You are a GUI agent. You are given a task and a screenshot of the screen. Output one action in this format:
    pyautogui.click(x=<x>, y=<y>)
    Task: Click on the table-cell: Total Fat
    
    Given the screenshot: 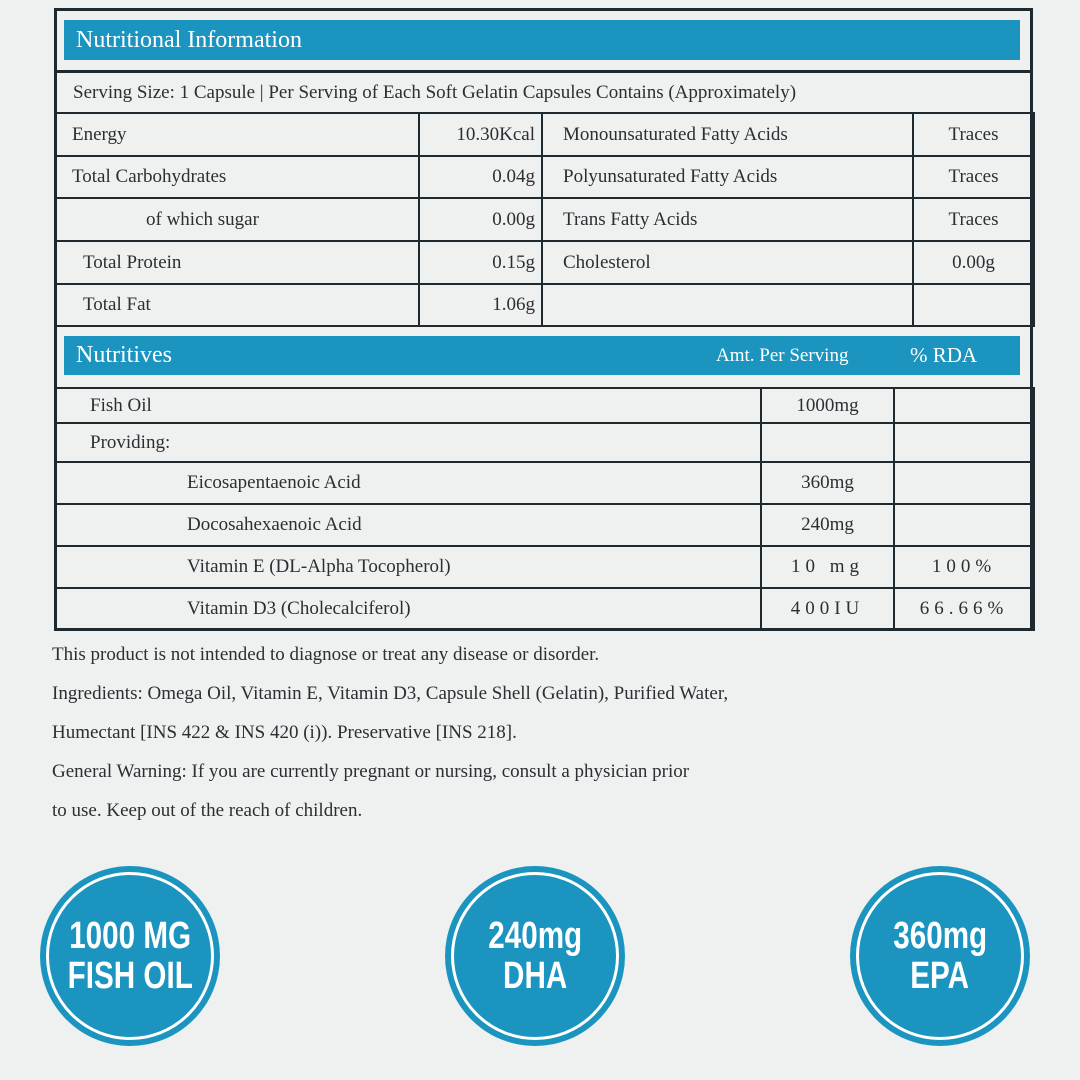 What is the action you would take?
    pyautogui.click(x=237, y=305)
    